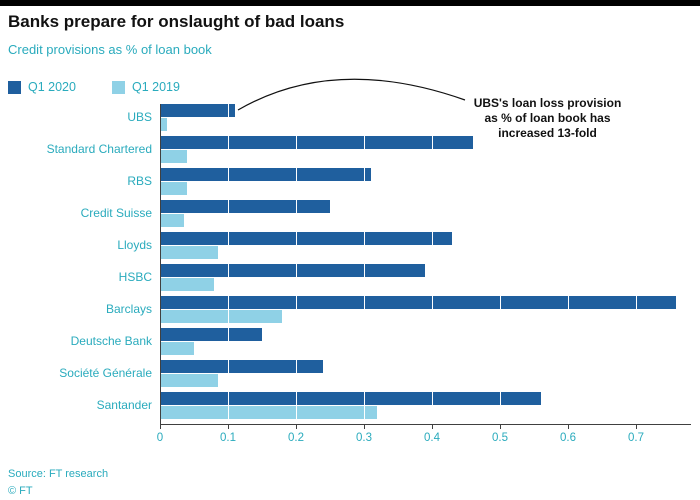 This screenshot has width=700, height=500. What do you see at coordinates (636, 438) in the screenshot?
I see `x-tick-label: 0.7` at bounding box center [636, 438].